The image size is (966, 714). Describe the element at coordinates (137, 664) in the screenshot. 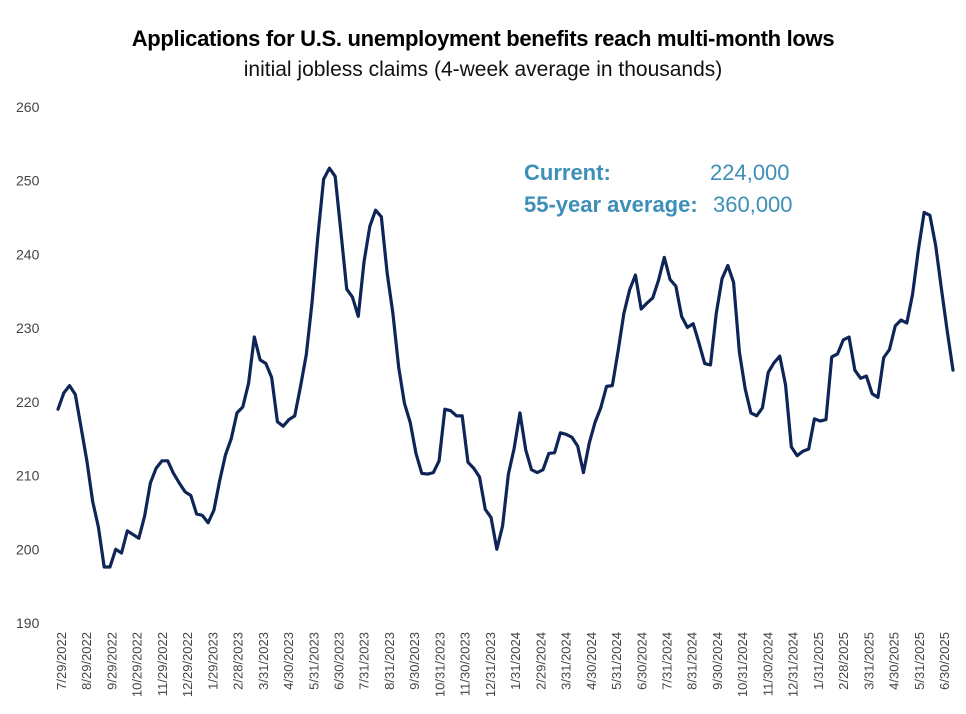

I see `x-tick-label: 10/29/2022` at that location.